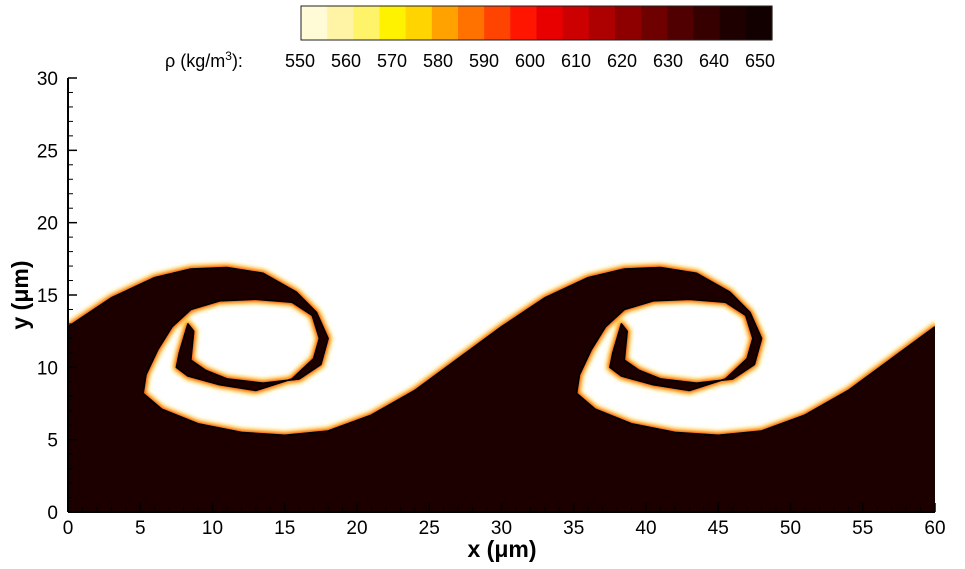  I want to click on colorbar-tick-label: 610, so click(576, 61).